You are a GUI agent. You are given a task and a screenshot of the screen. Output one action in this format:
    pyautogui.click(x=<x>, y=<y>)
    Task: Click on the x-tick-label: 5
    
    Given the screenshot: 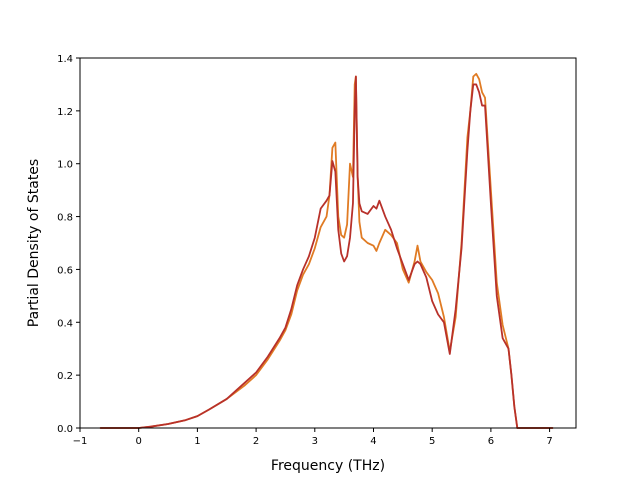 What is the action you would take?
    pyautogui.click(x=432, y=441)
    